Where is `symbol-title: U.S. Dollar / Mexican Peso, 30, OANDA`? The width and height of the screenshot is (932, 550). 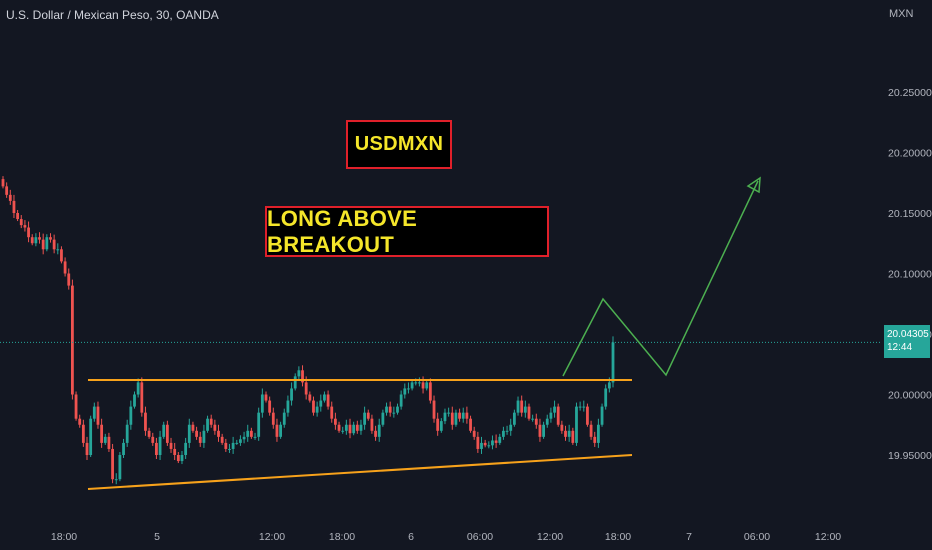 symbol-title: U.S. Dollar / Mexican Peso, 30, OANDA is located at coordinates (112, 15).